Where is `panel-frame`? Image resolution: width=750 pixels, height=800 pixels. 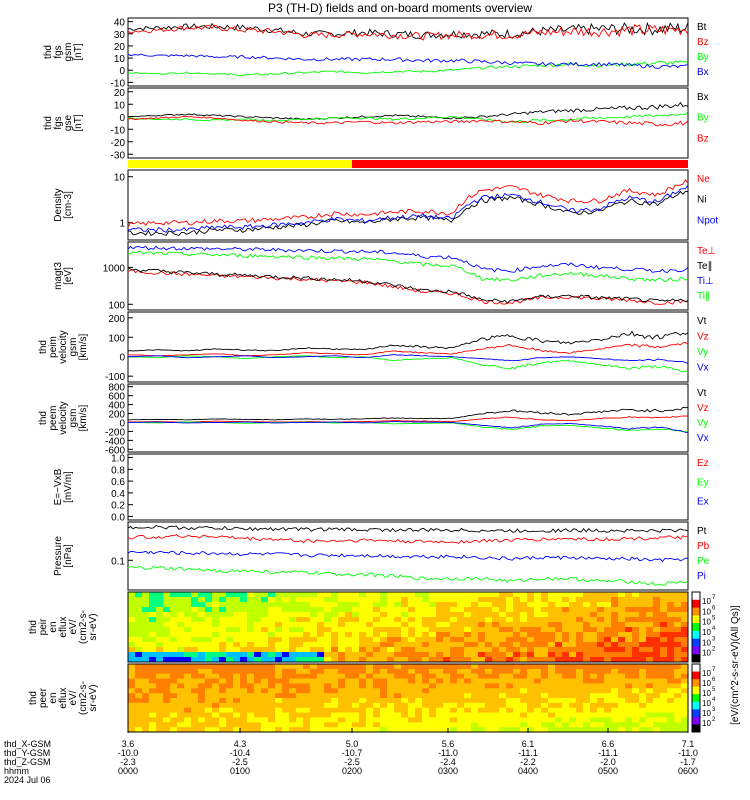 panel-frame is located at coordinates (408, 276).